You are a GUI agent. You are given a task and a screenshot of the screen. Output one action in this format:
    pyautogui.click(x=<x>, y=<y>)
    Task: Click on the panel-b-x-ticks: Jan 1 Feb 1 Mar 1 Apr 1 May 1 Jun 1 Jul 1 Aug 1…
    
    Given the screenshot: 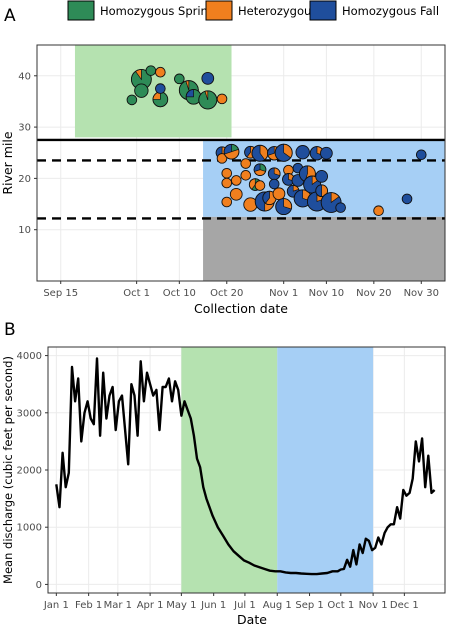 What is the action you would take?
    pyautogui.click(x=231, y=602)
    